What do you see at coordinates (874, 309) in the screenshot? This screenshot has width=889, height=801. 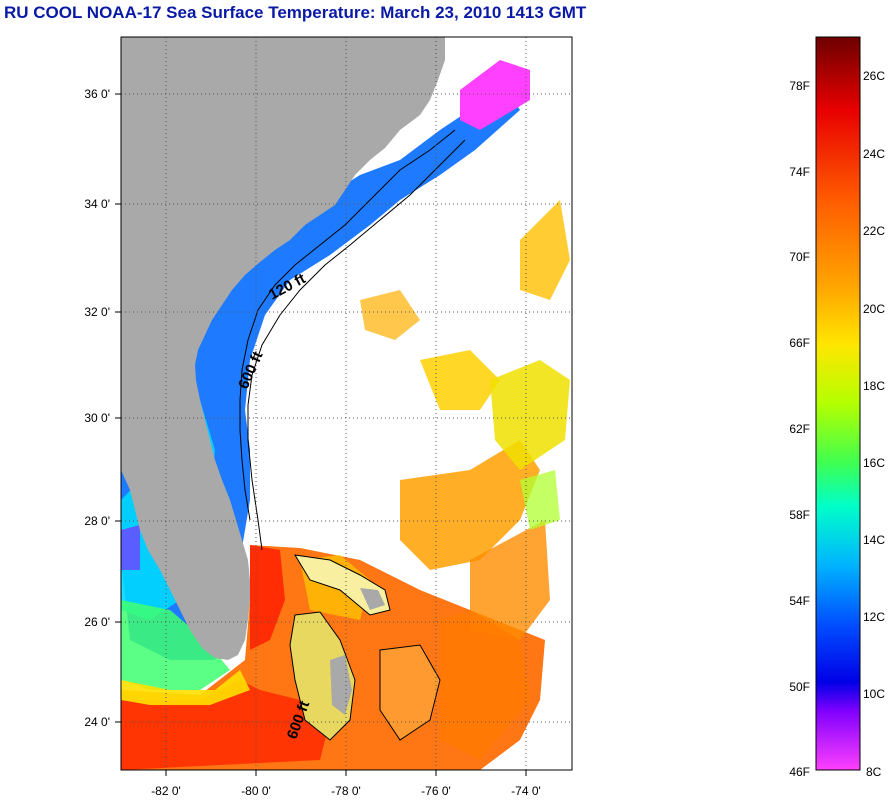 I see `colorbar-c-20: 20C` at bounding box center [874, 309].